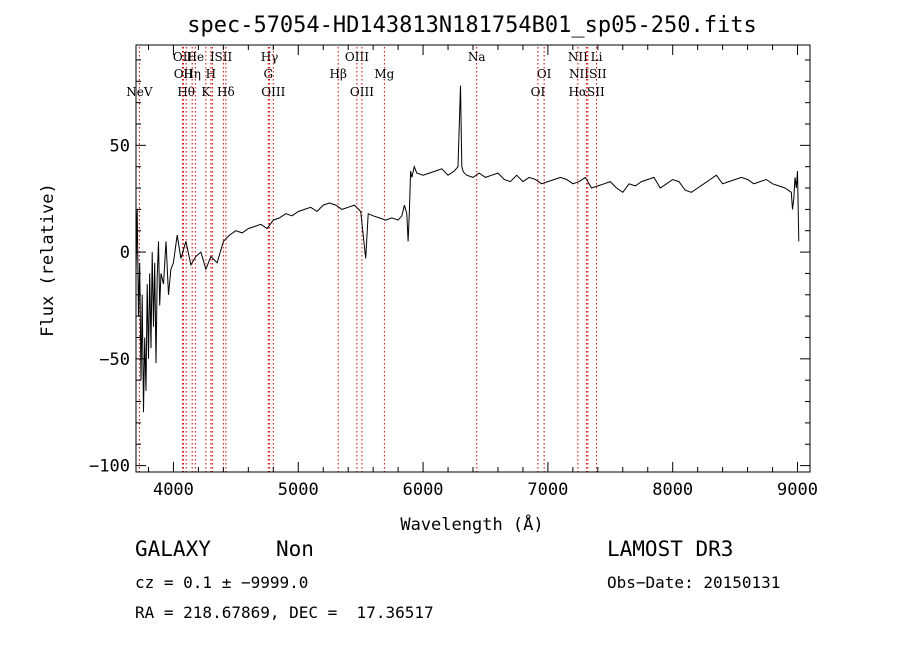 The width and height of the screenshot is (900, 649). Describe the element at coordinates (139, 92) in the screenshot. I see `line-marker-label: NeV` at that location.